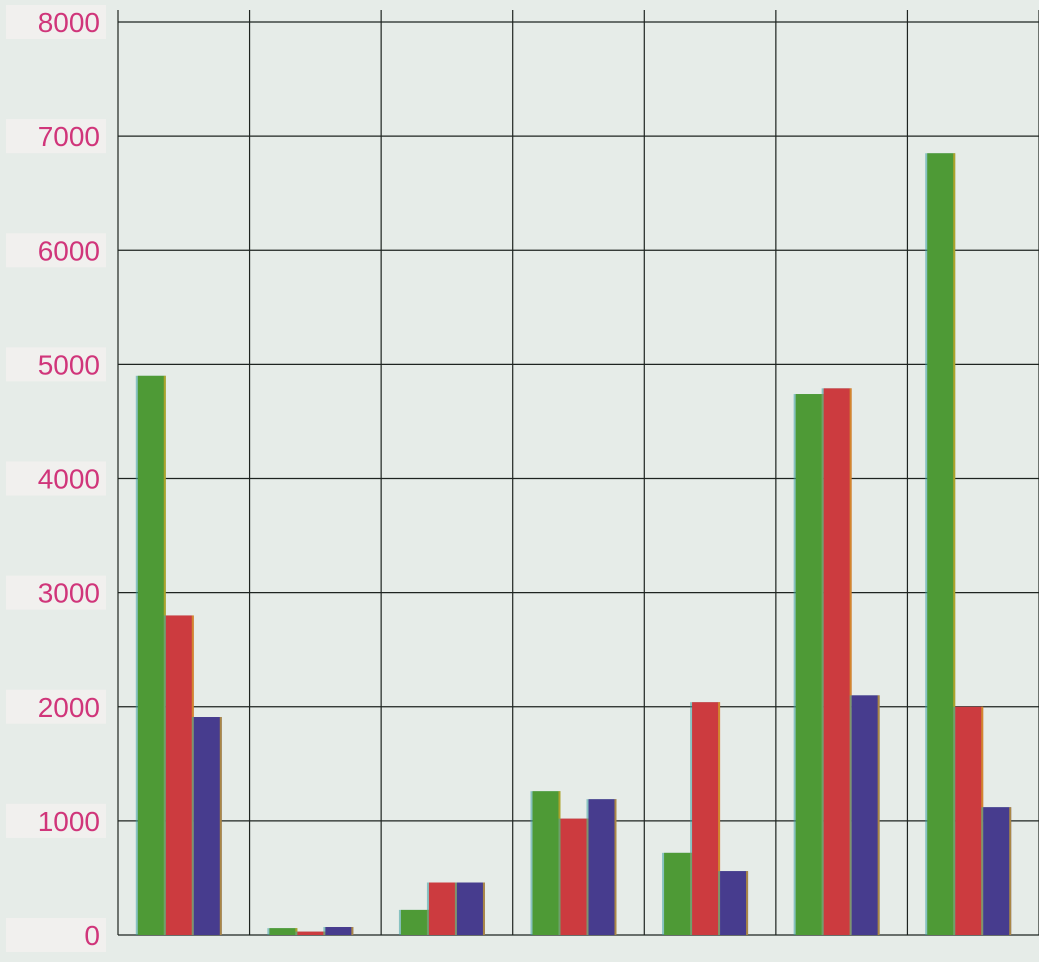  Describe the element at coordinates (69, 479) in the screenshot. I see `y-tick-label: 4000` at that location.